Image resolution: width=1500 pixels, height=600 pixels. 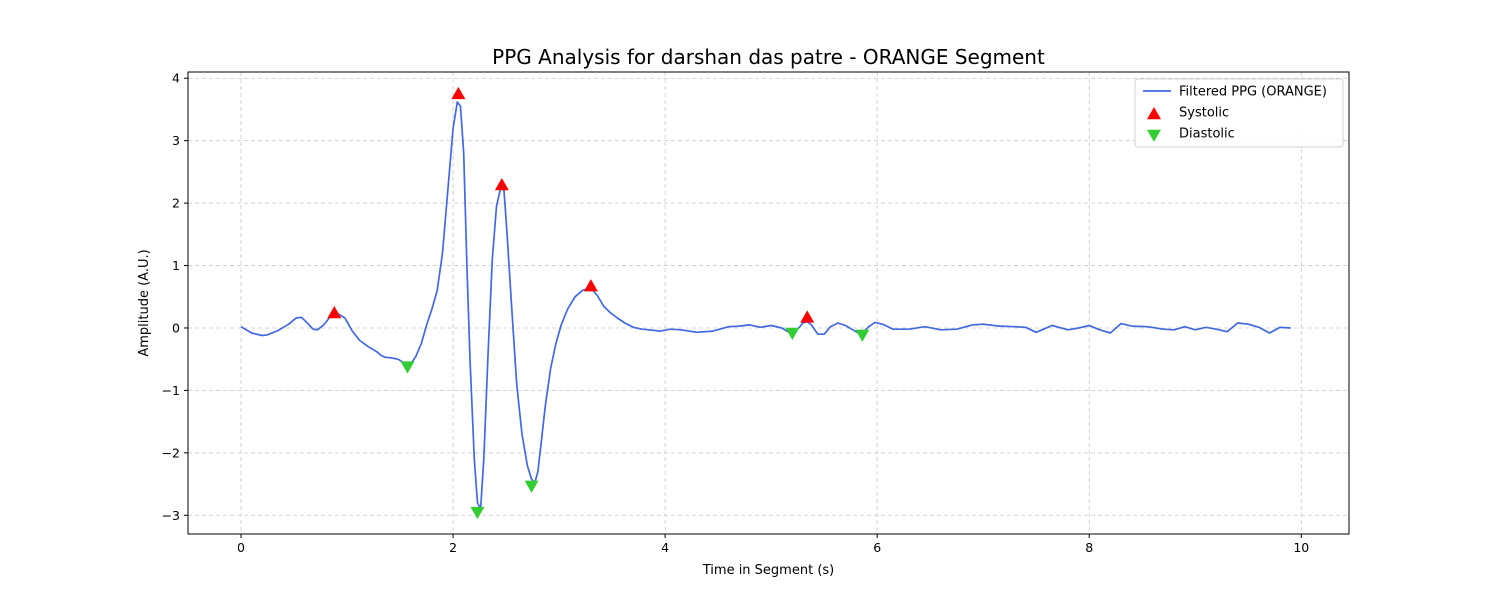 I want to click on legend: Filtered PPG (ORANGE) Systolic Diastolic, so click(x=1239, y=113).